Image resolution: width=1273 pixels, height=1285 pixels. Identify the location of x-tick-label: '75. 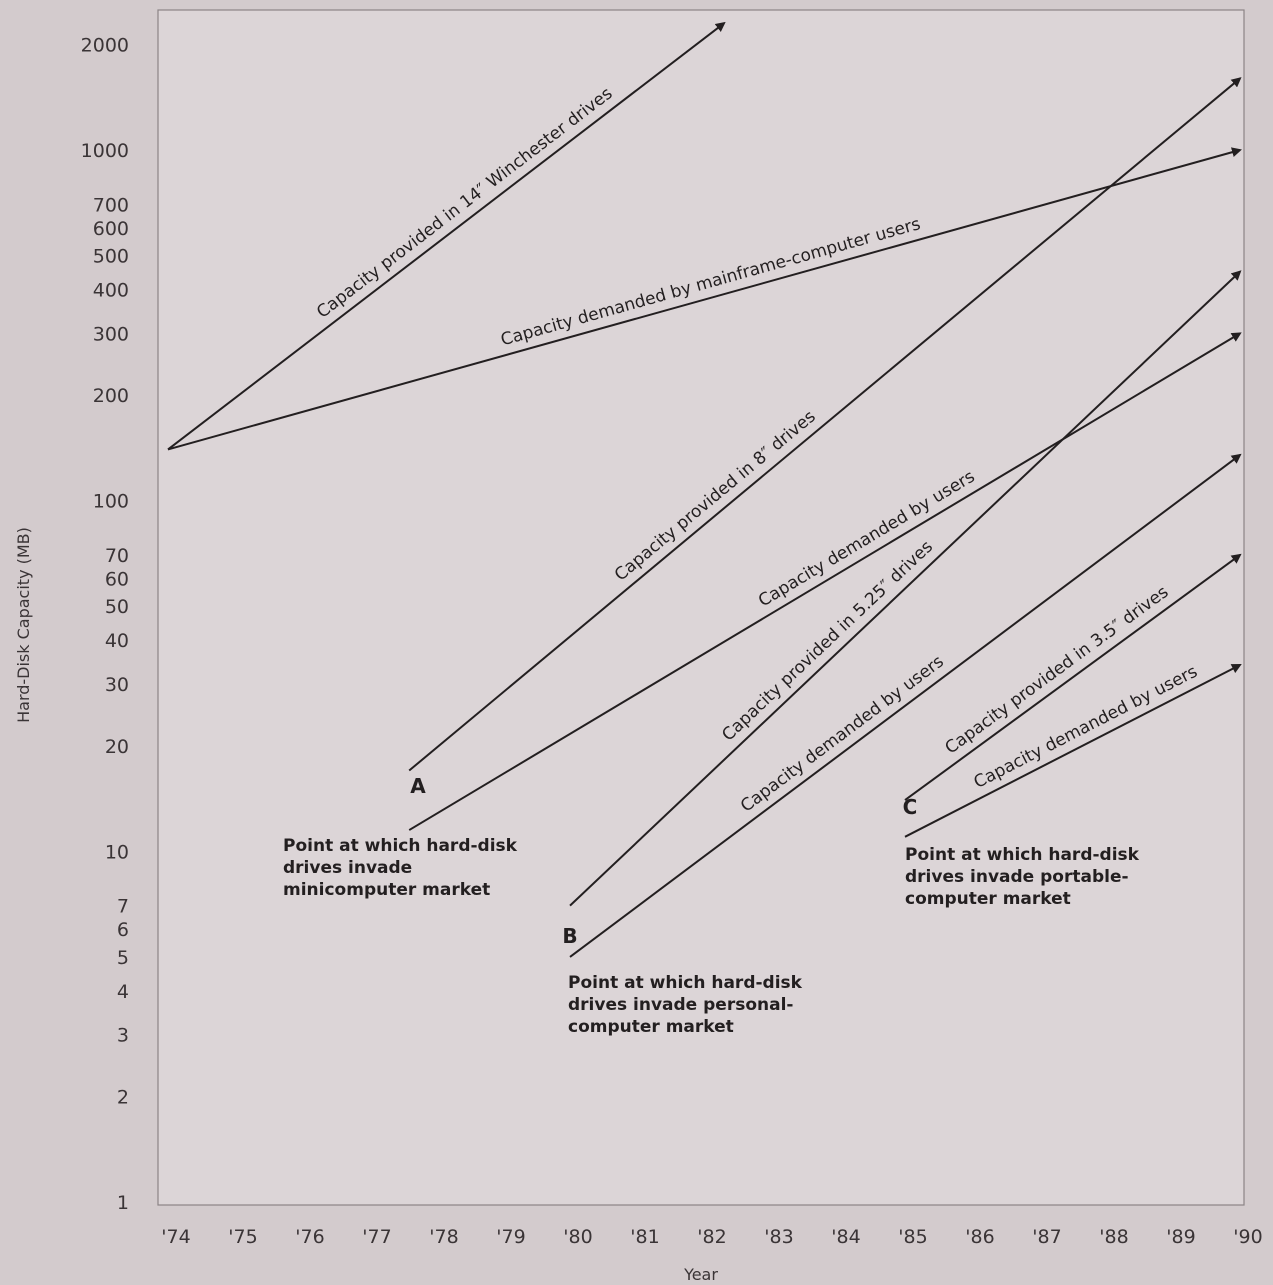
(242, 1237).